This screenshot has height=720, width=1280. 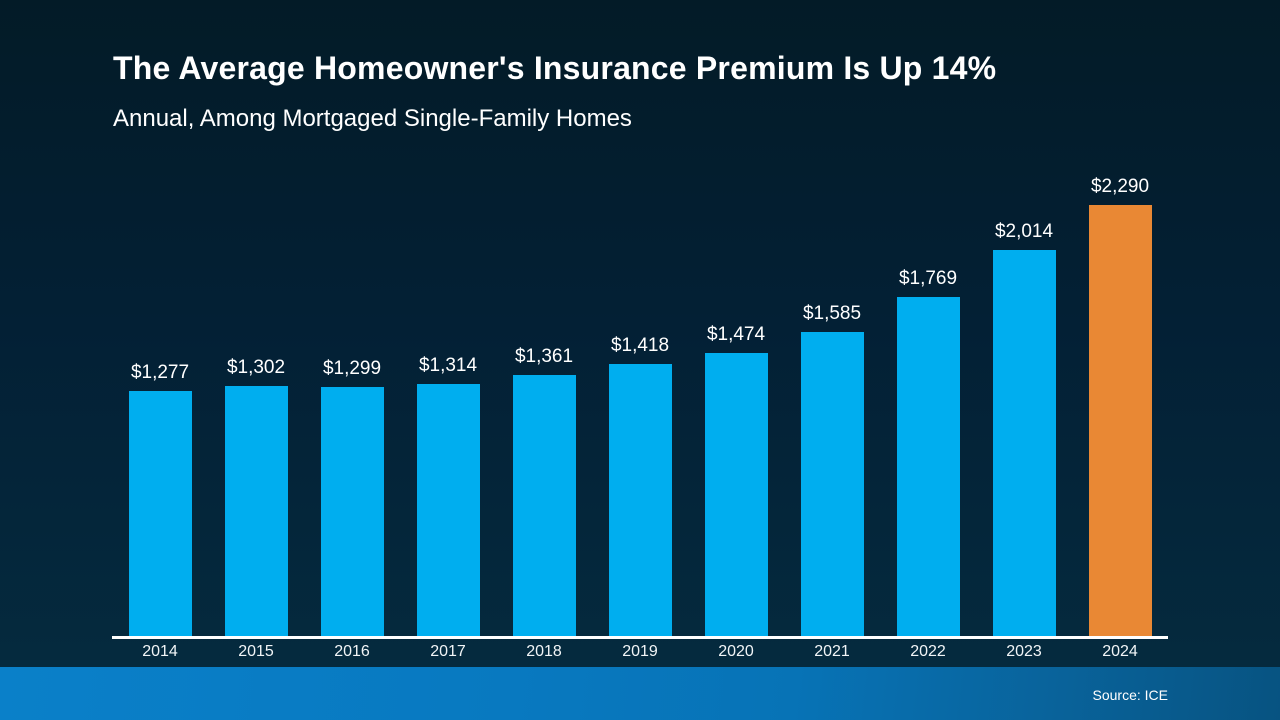 What do you see at coordinates (640, 693) in the screenshot?
I see `footer-band: Source: ICE` at bounding box center [640, 693].